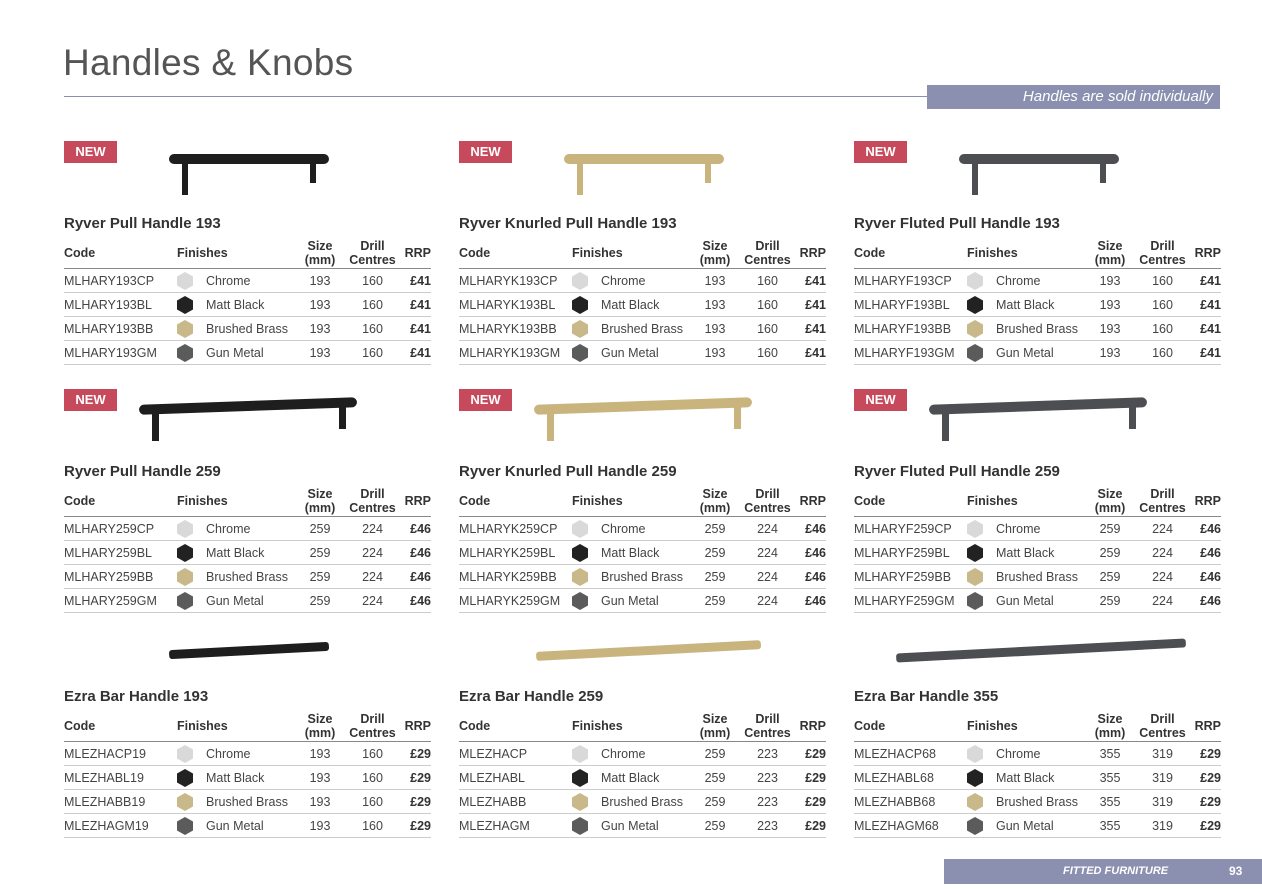 The width and height of the screenshot is (1262, 892). Describe the element at coordinates (1073, 97) in the screenshot. I see `banner: Handles are sold individually` at that location.